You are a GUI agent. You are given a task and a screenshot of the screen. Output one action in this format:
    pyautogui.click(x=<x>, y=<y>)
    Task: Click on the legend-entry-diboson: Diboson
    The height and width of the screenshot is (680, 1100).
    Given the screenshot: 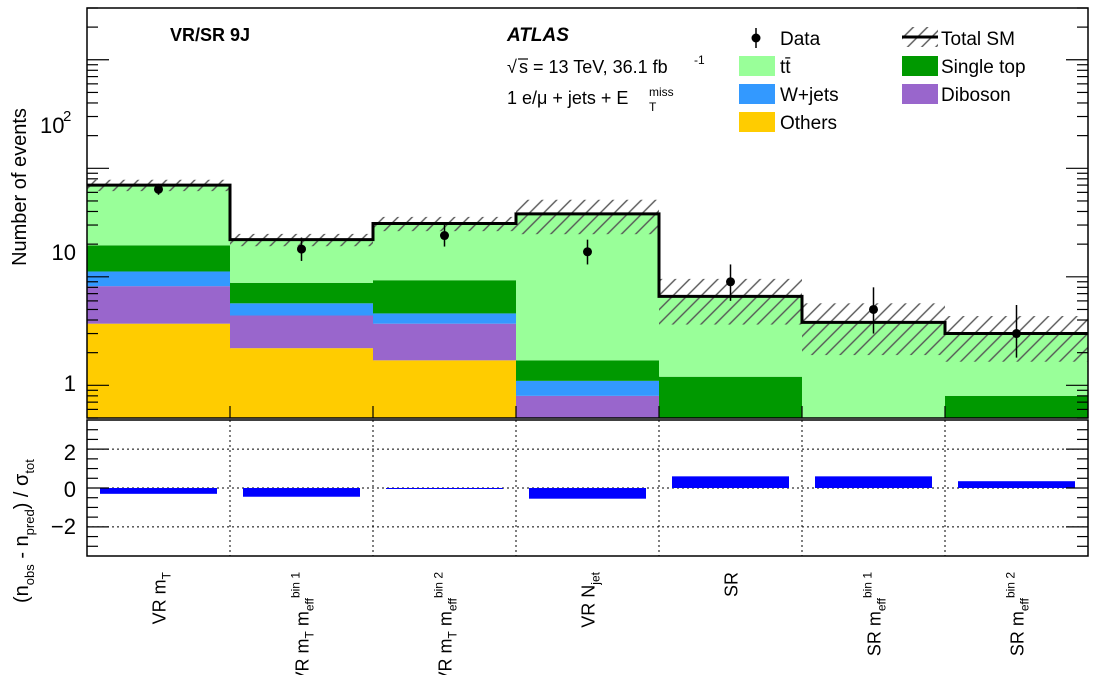 What is the action you would take?
    pyautogui.click(x=956, y=95)
    